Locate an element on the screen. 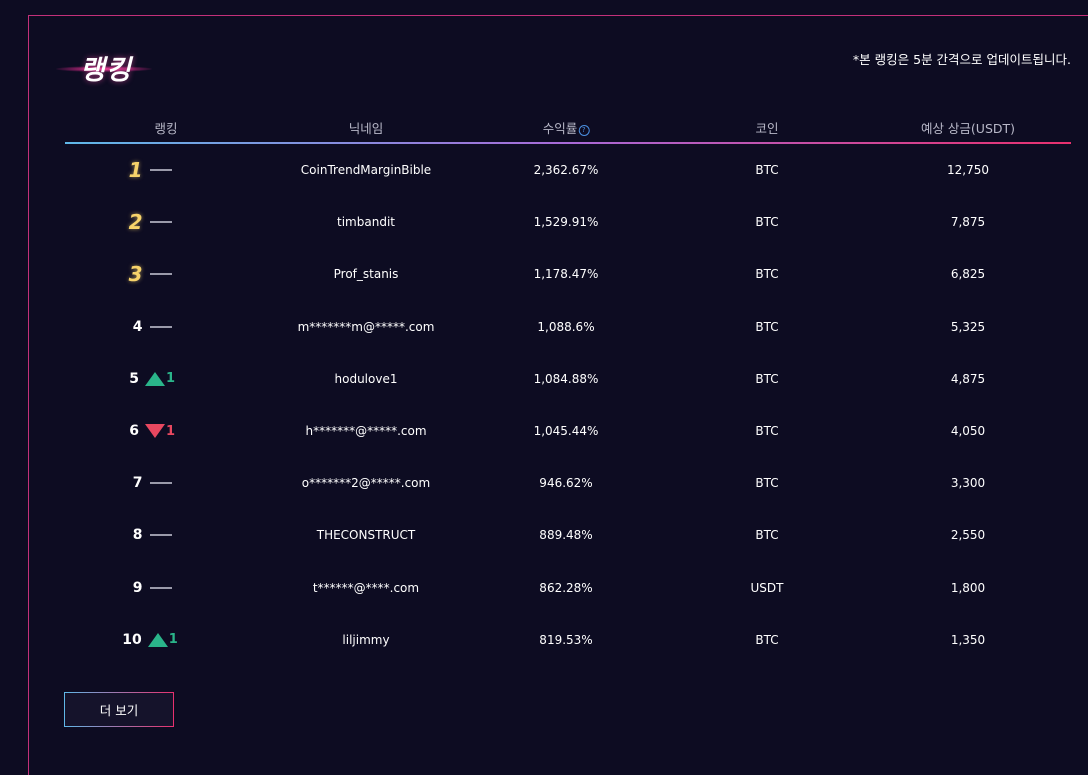 The width and height of the screenshot is (1088, 775). nickname-cell: h*******@*****.com is located at coordinates (366, 431).